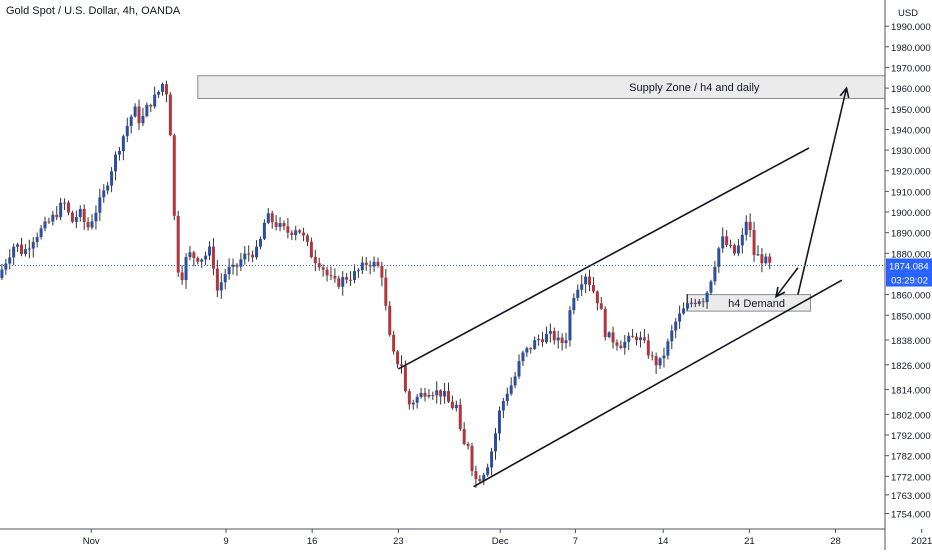 This screenshot has width=932, height=555. Describe the element at coordinates (921, 541) in the screenshot. I see `time-tick-label: 2021` at that location.